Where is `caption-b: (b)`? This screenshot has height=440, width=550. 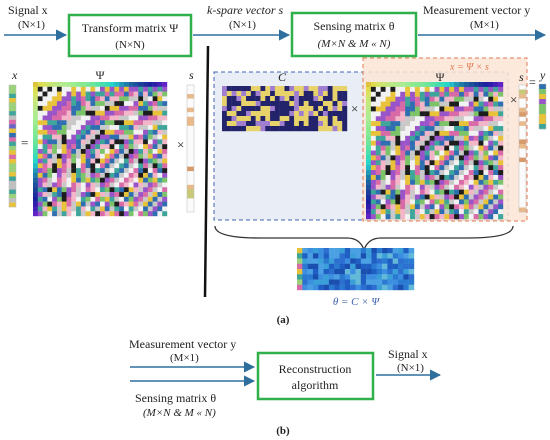
caption-b: (b) is located at coordinates (283, 431).